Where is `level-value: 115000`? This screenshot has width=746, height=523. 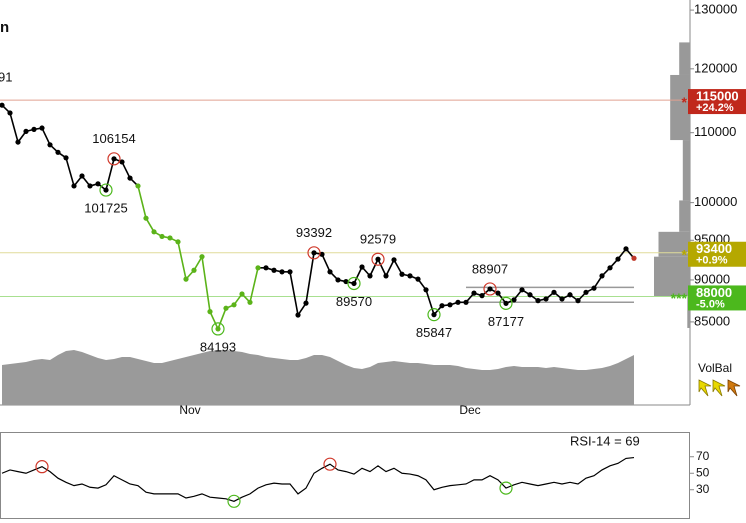
level-value: 115000 is located at coordinates (717, 96).